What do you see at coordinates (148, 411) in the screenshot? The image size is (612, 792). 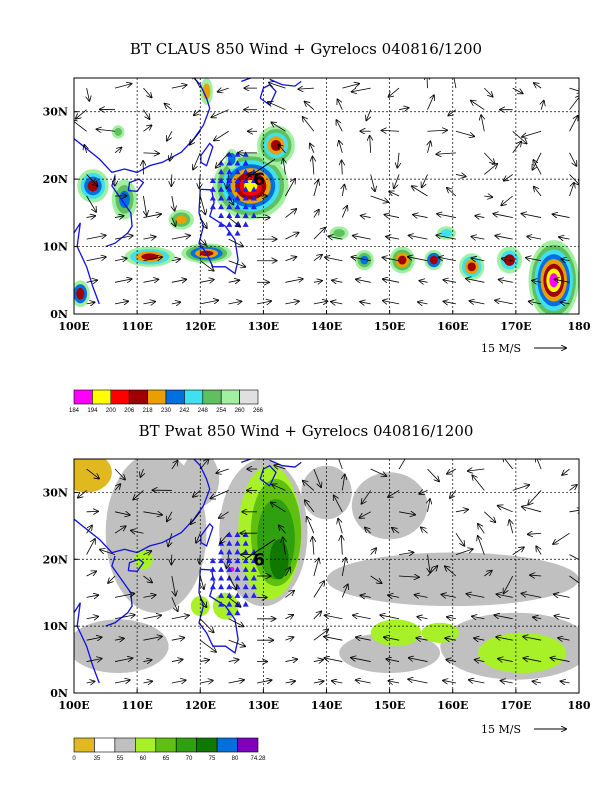 I see `colorbar-label-4: 218` at bounding box center [148, 411].